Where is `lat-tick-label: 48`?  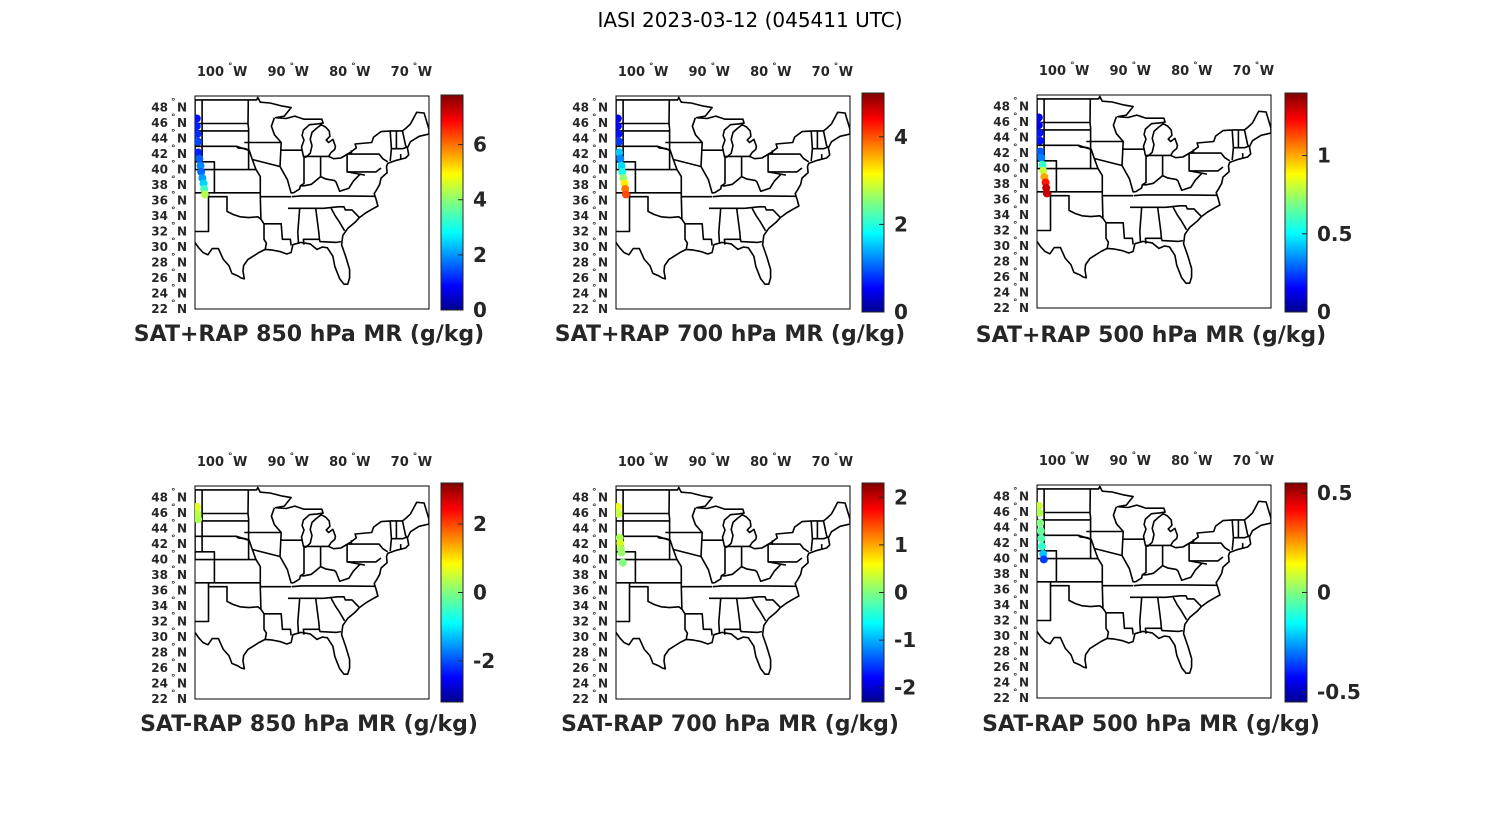
lat-tick-label: 48 is located at coordinates (1001, 107).